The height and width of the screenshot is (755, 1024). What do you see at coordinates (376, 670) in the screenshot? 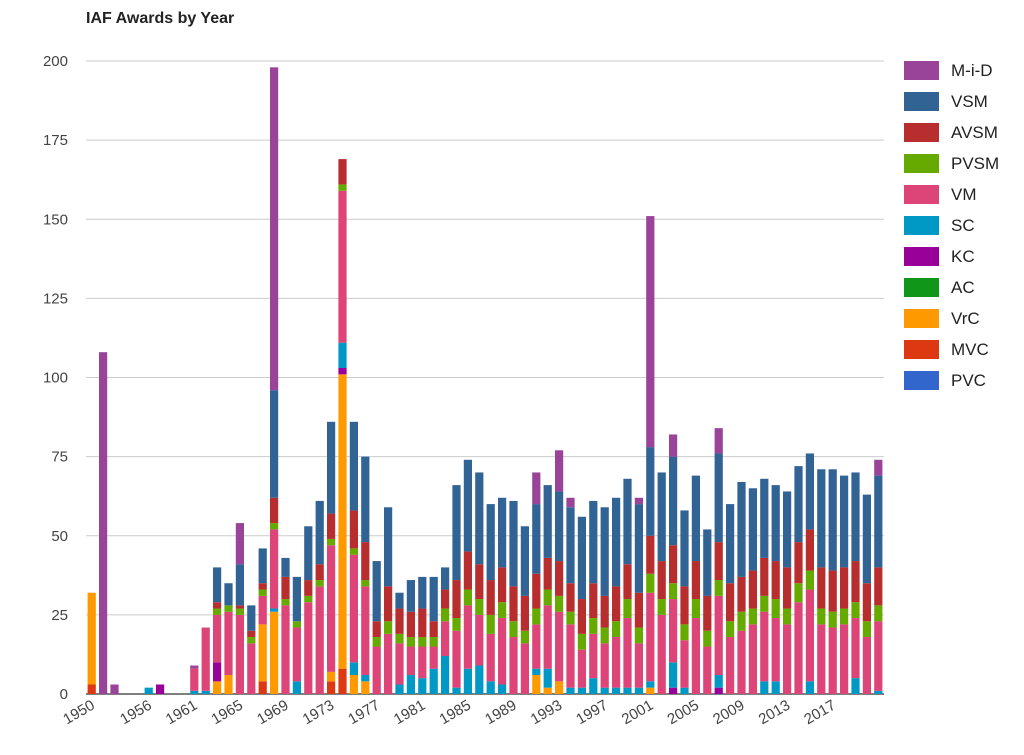
I see `bar-segment-VM-1975` at bounding box center [376, 670].